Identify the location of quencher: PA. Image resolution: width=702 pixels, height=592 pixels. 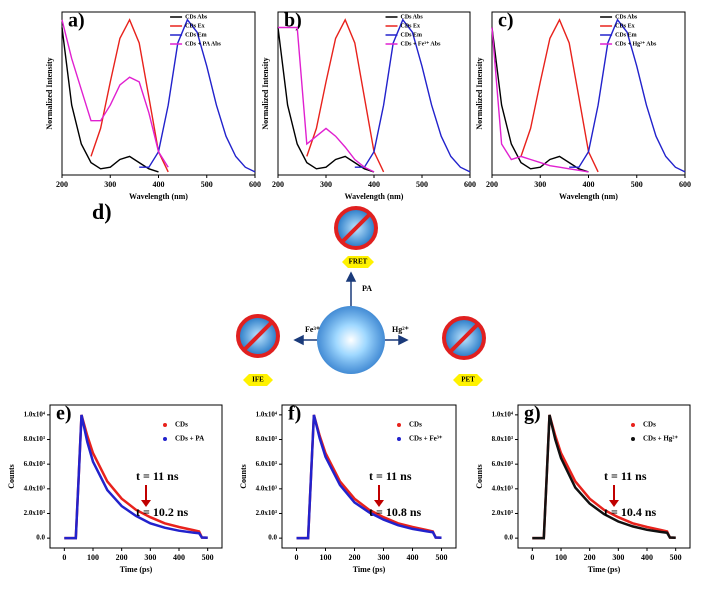
(367, 288).